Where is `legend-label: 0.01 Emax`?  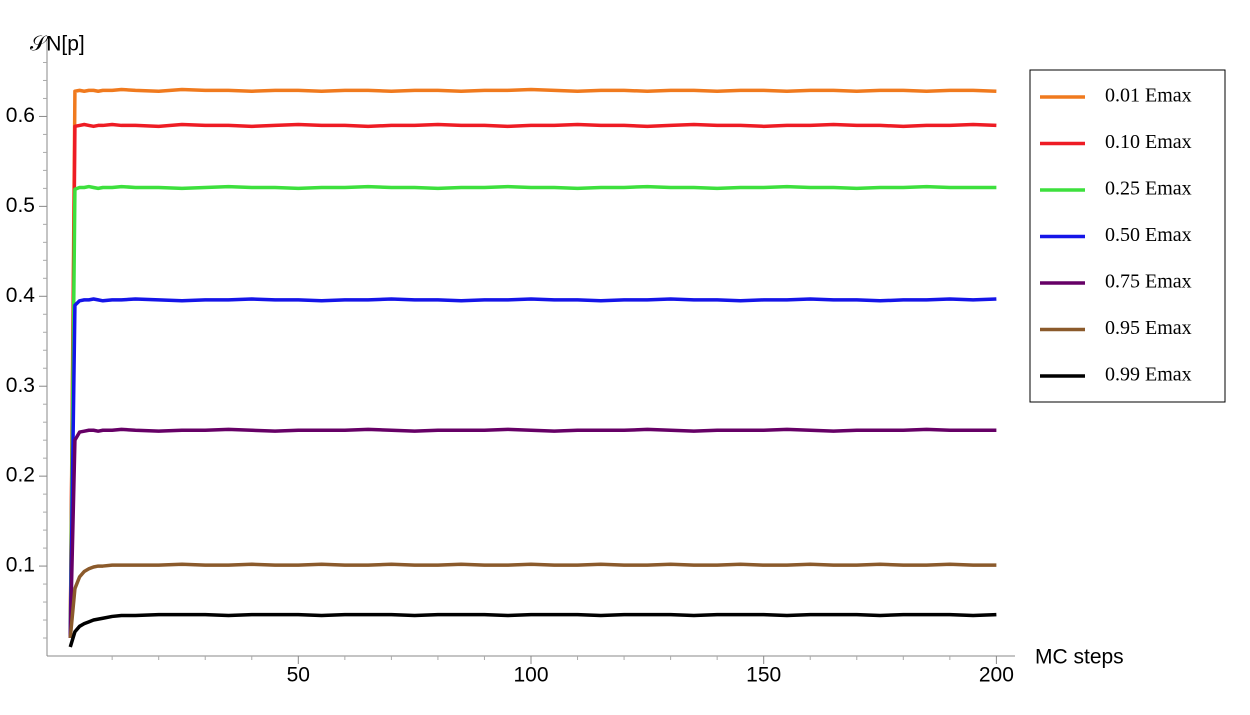 legend-label: 0.01 Emax is located at coordinates (1148, 96).